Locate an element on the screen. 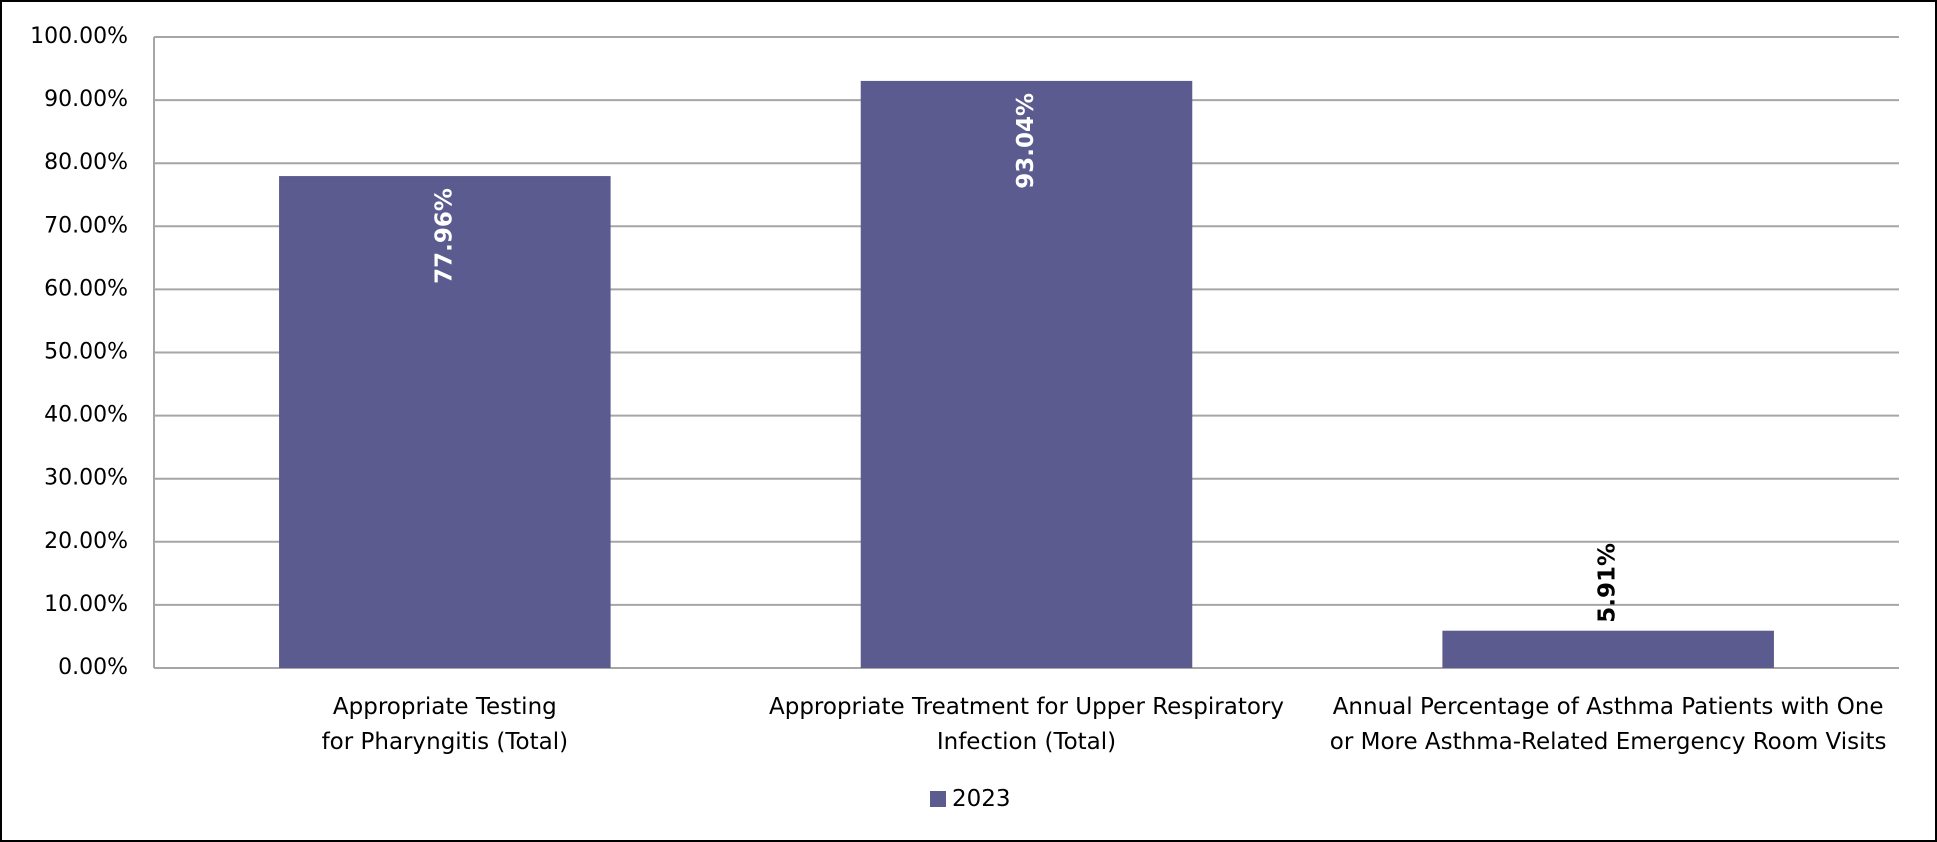 This screenshot has width=1937, height=842. legend-item: 2023 is located at coordinates (970, 799).